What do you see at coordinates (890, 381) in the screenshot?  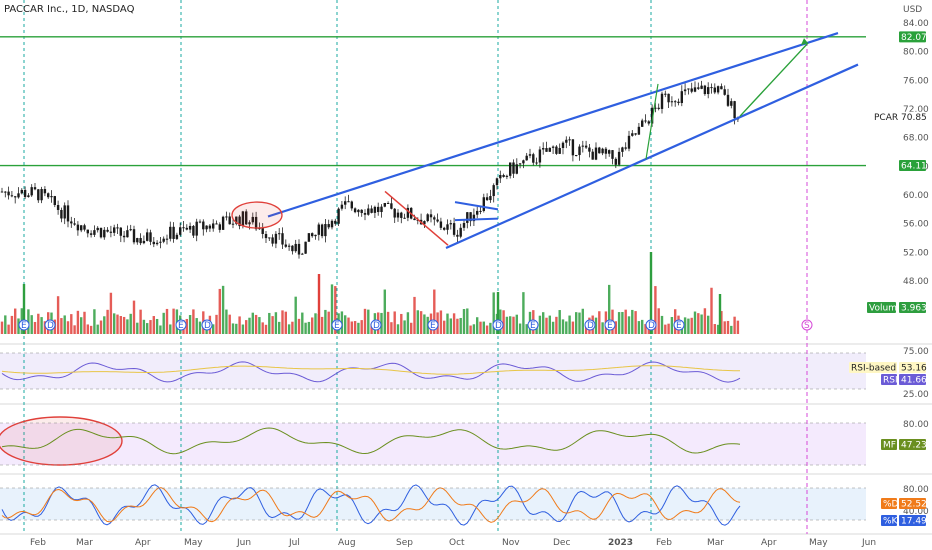 I see `rsi-badge: RSI` at bounding box center [890, 381].